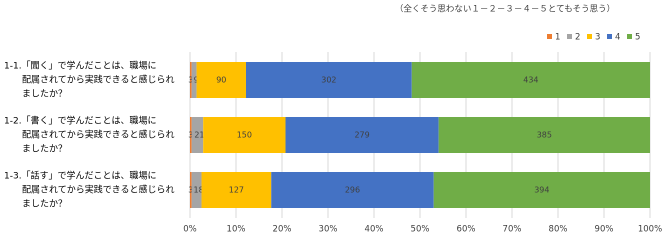 Image resolution: width=662 pixels, height=240 pixels. What do you see at coordinates (420, 230) in the screenshot?
I see `x-tick-label: 50%` at bounding box center [420, 230].